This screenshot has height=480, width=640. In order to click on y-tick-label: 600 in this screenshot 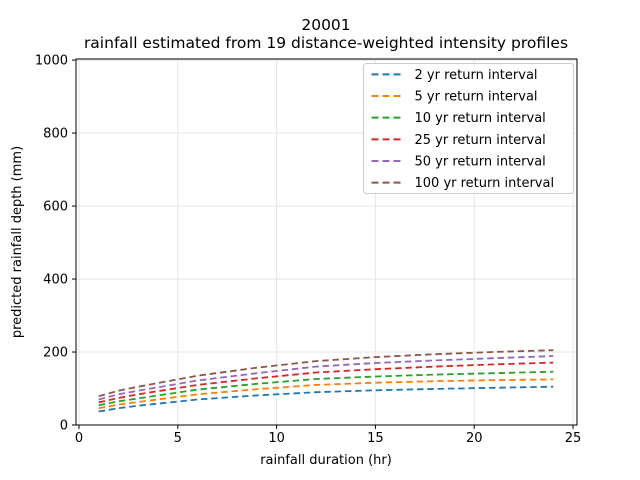, I will do `click(55, 207)`.